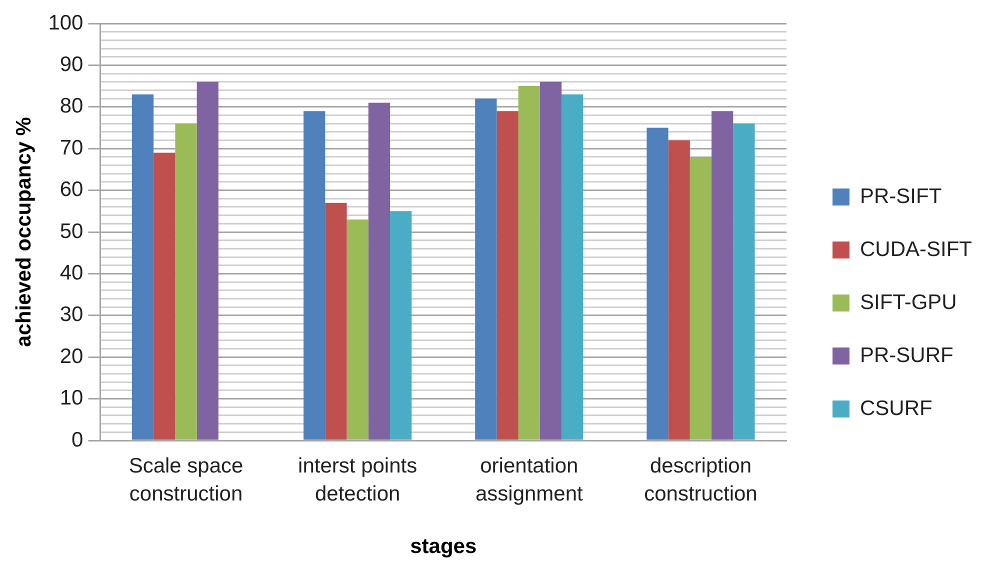  Describe the element at coordinates (72, 398) in the screenshot. I see `y-tick-label: 10` at that location.